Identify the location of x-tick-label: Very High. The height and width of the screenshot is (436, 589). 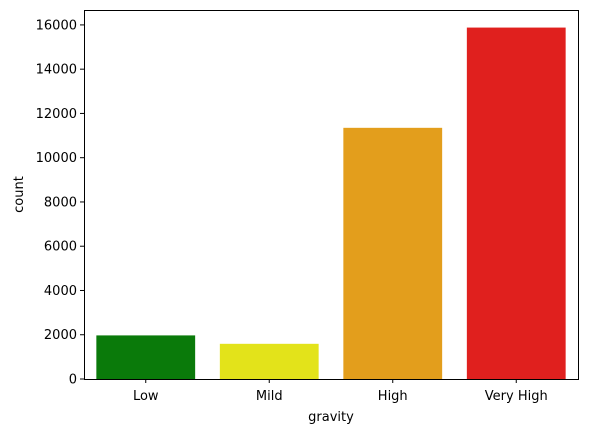
(516, 396).